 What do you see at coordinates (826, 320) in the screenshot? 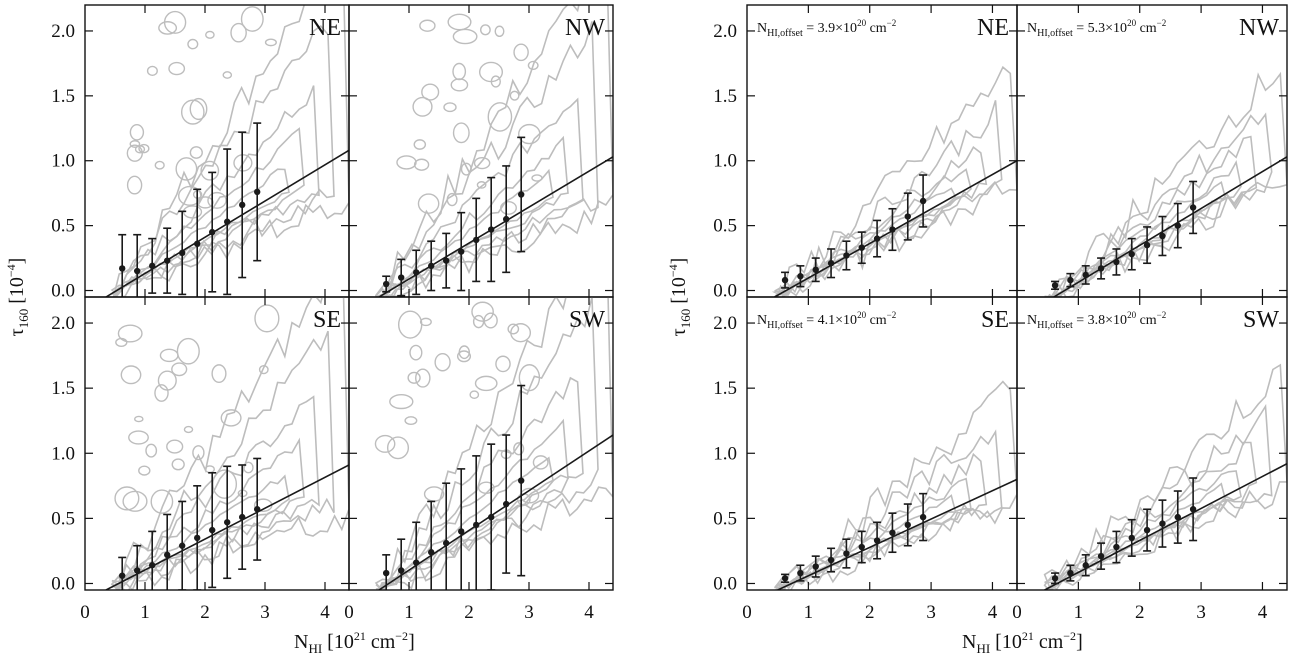
I see `offset-label: NHI,offset = 4.1×1020 cm−2` at bounding box center [826, 320].